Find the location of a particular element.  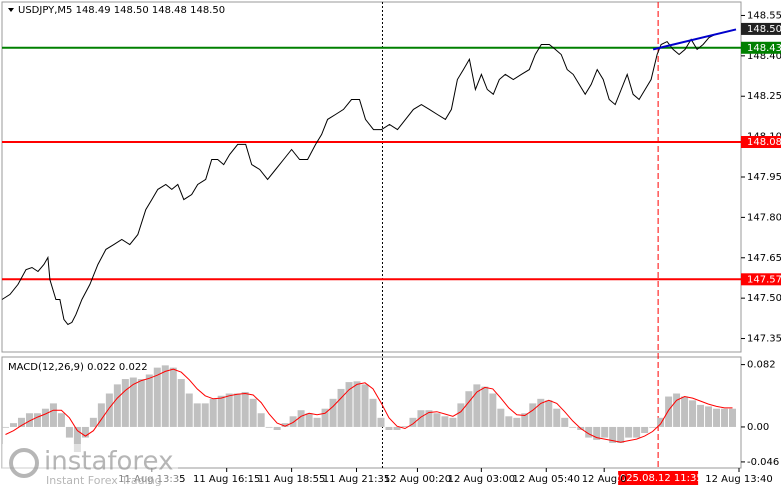

macd-title: MACD(12,26,9) 0.022 0.022 is located at coordinates (78, 367).